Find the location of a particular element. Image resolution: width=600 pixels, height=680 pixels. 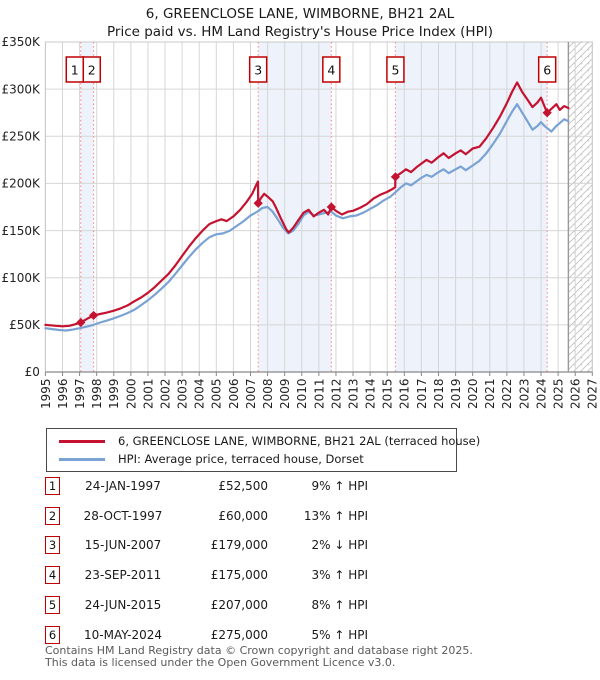

y-axis-labels: £0 £50K £100K £150K £200K £250K £300K £350K is located at coordinates (21, 207).